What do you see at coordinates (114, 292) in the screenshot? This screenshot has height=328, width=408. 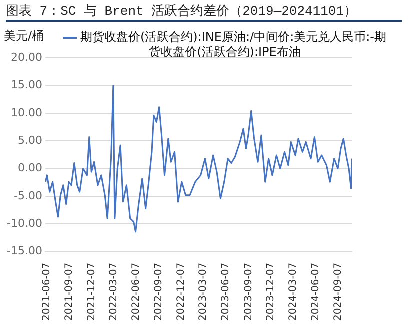 I see `x-tick-label: 2022-03-07` at bounding box center [114, 292].